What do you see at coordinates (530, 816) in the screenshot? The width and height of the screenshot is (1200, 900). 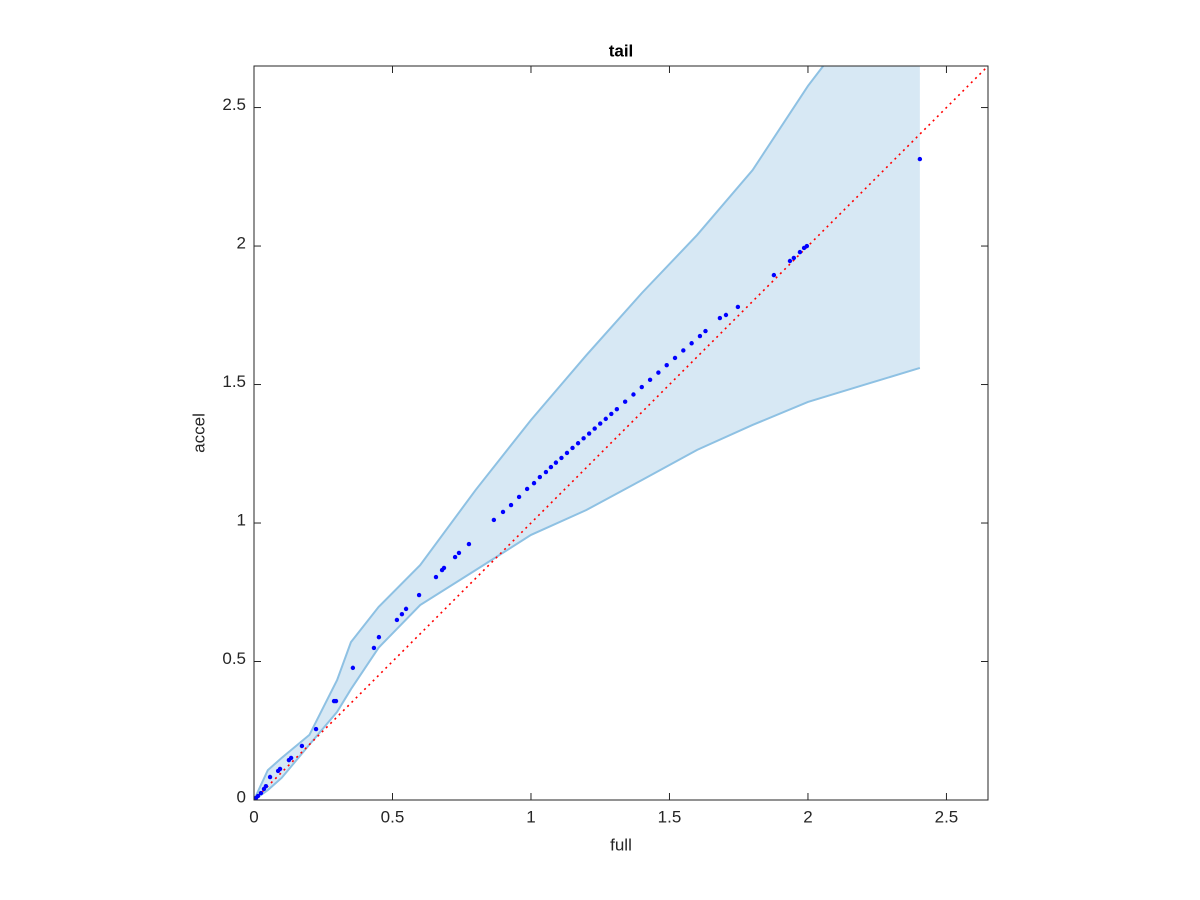 I see `x-tick-label: 1` at bounding box center [530, 816].